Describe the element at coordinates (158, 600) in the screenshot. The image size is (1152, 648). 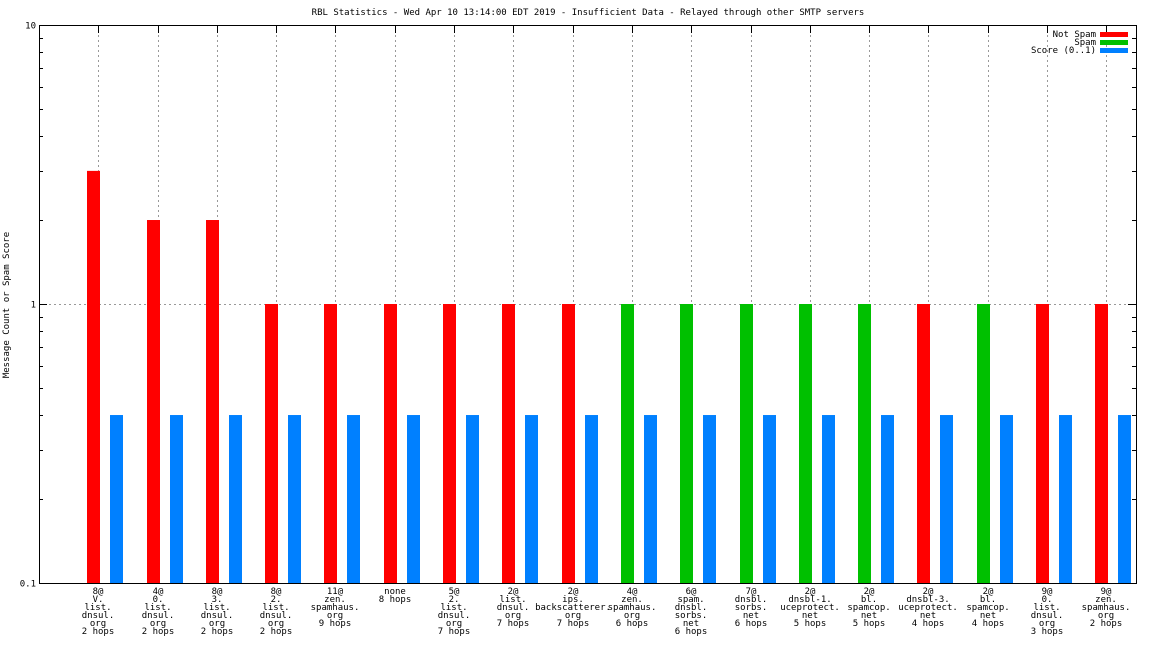
I see `x-tick-label: 0.` at that location.